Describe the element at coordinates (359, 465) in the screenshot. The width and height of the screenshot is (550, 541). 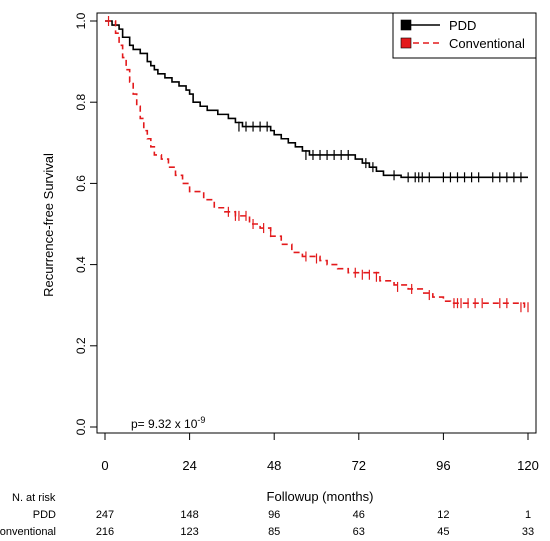
I see `x-tick-label: 72` at that location.